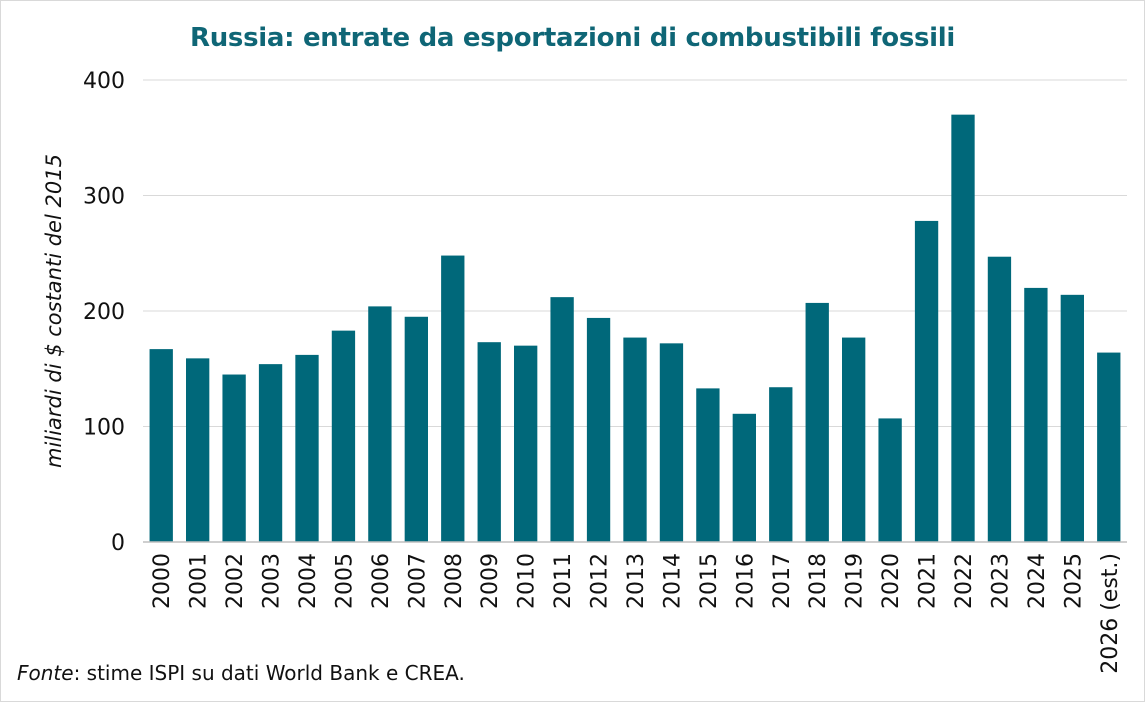 The width and height of the screenshot is (1145, 703). What do you see at coordinates (1072, 418) in the screenshot?
I see `bar-2025` at bounding box center [1072, 418].